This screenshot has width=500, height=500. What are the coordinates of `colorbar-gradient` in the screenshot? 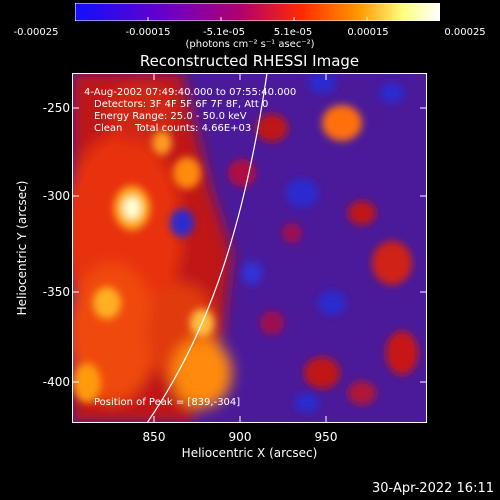 It's located at (257, 12).